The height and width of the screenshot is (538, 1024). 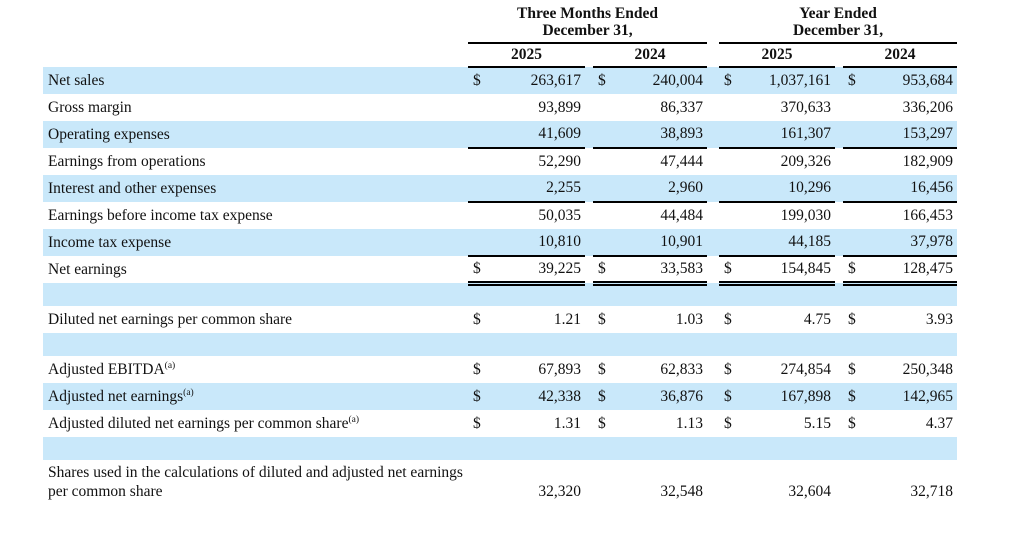 I want to click on row-label: Net earnings, so click(x=87, y=269).